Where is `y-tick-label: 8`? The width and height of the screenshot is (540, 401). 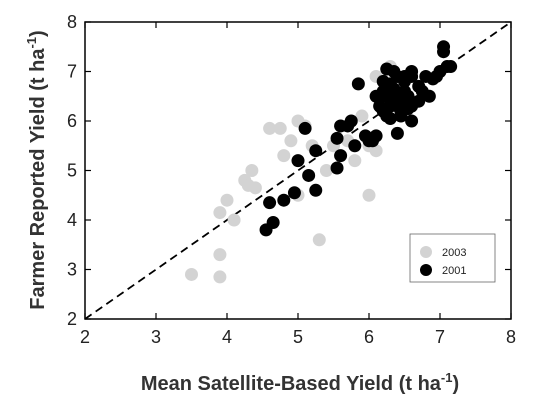 y-tick-label: 8 is located at coordinates (72, 22).